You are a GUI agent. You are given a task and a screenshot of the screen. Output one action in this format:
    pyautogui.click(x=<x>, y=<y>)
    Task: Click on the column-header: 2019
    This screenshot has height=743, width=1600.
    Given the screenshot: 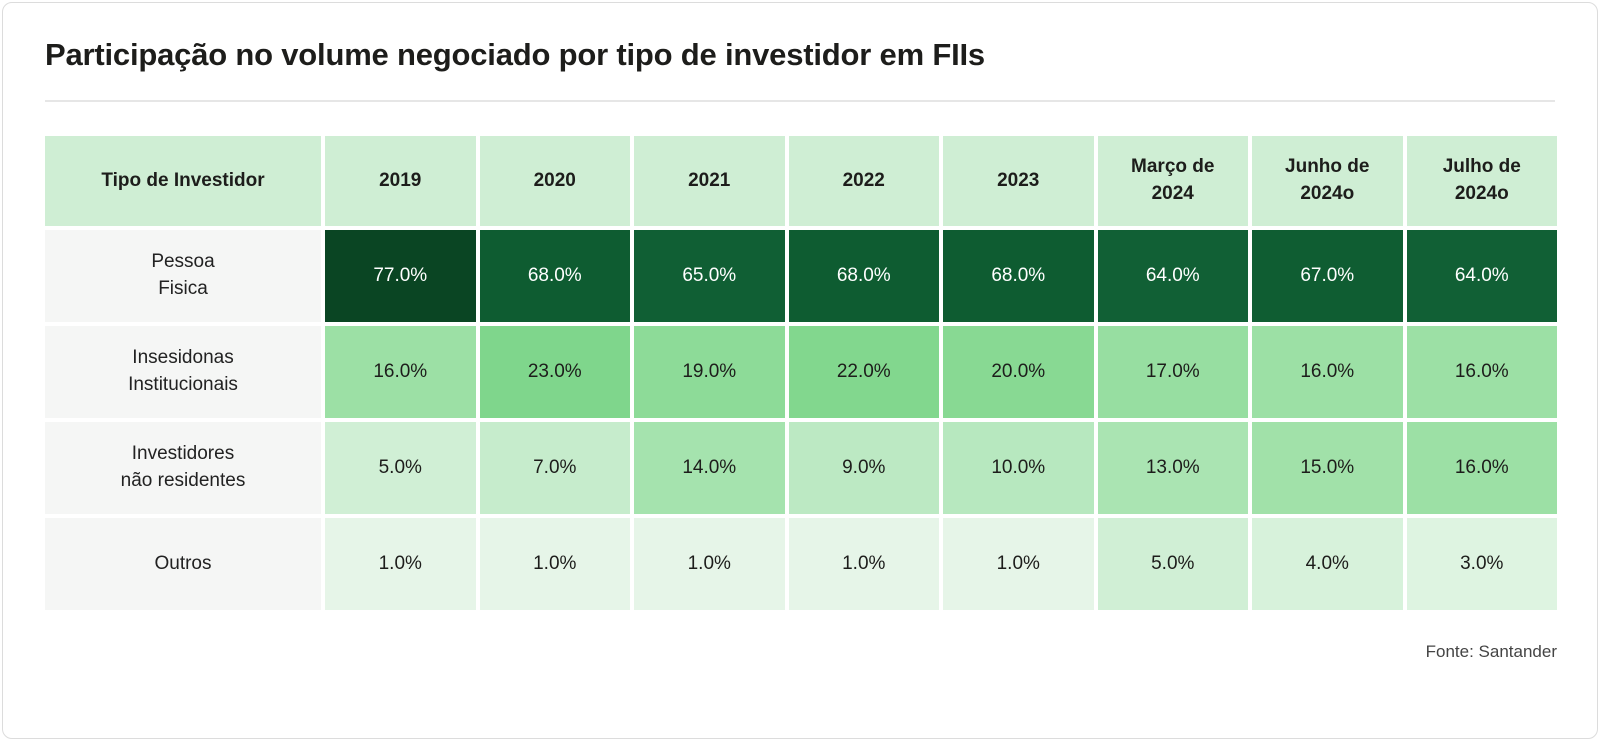 What is the action you would take?
    pyautogui.click(x=400, y=181)
    